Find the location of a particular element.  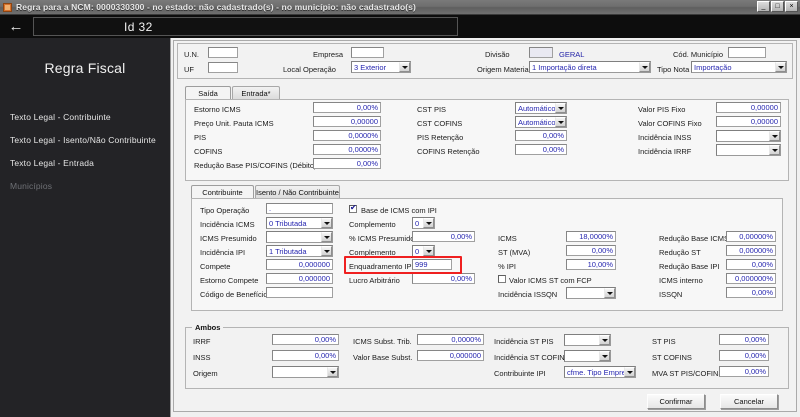

codigo-beneficio-input is located at coordinates (299, 292).